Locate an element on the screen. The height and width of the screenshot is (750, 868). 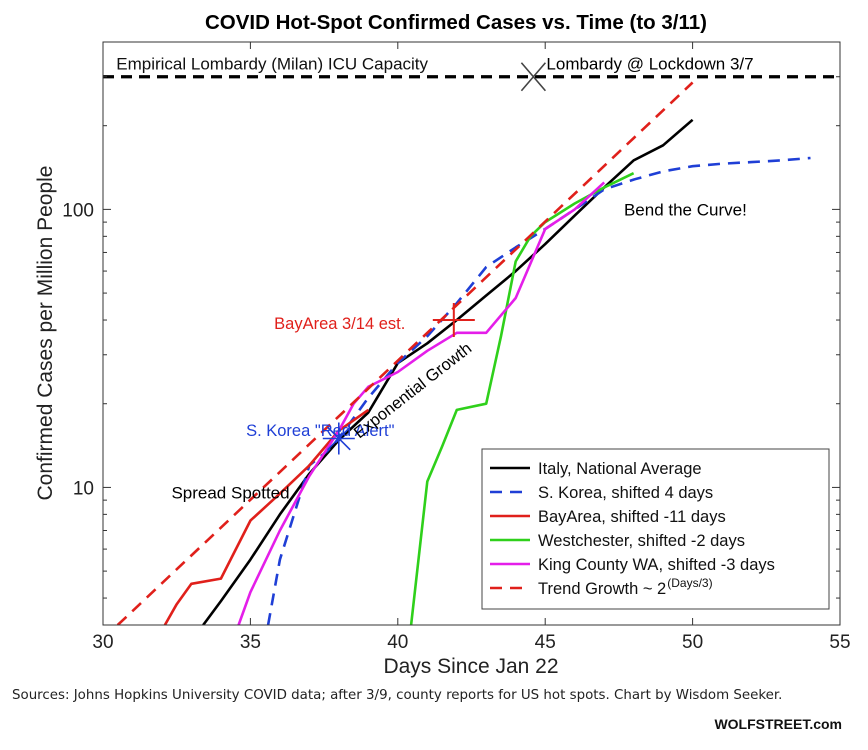
korea-red-alert-label: S. Korea "Red Alert" is located at coordinates (320, 431).